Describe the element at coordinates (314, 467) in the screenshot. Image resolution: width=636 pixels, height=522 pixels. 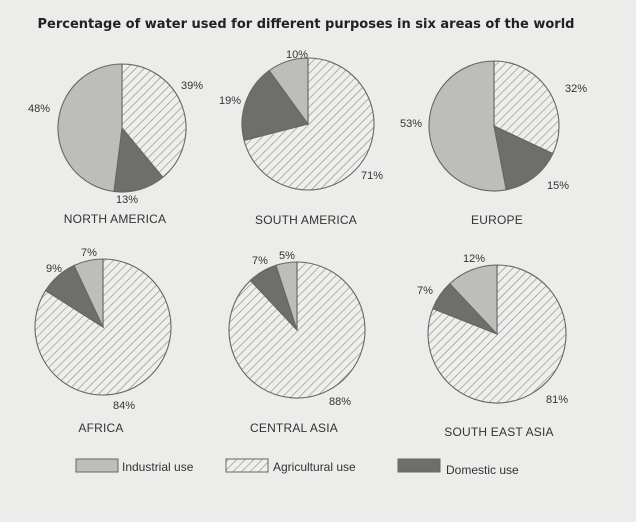
I see `legend-label-agricultural: Agricultural use` at that location.